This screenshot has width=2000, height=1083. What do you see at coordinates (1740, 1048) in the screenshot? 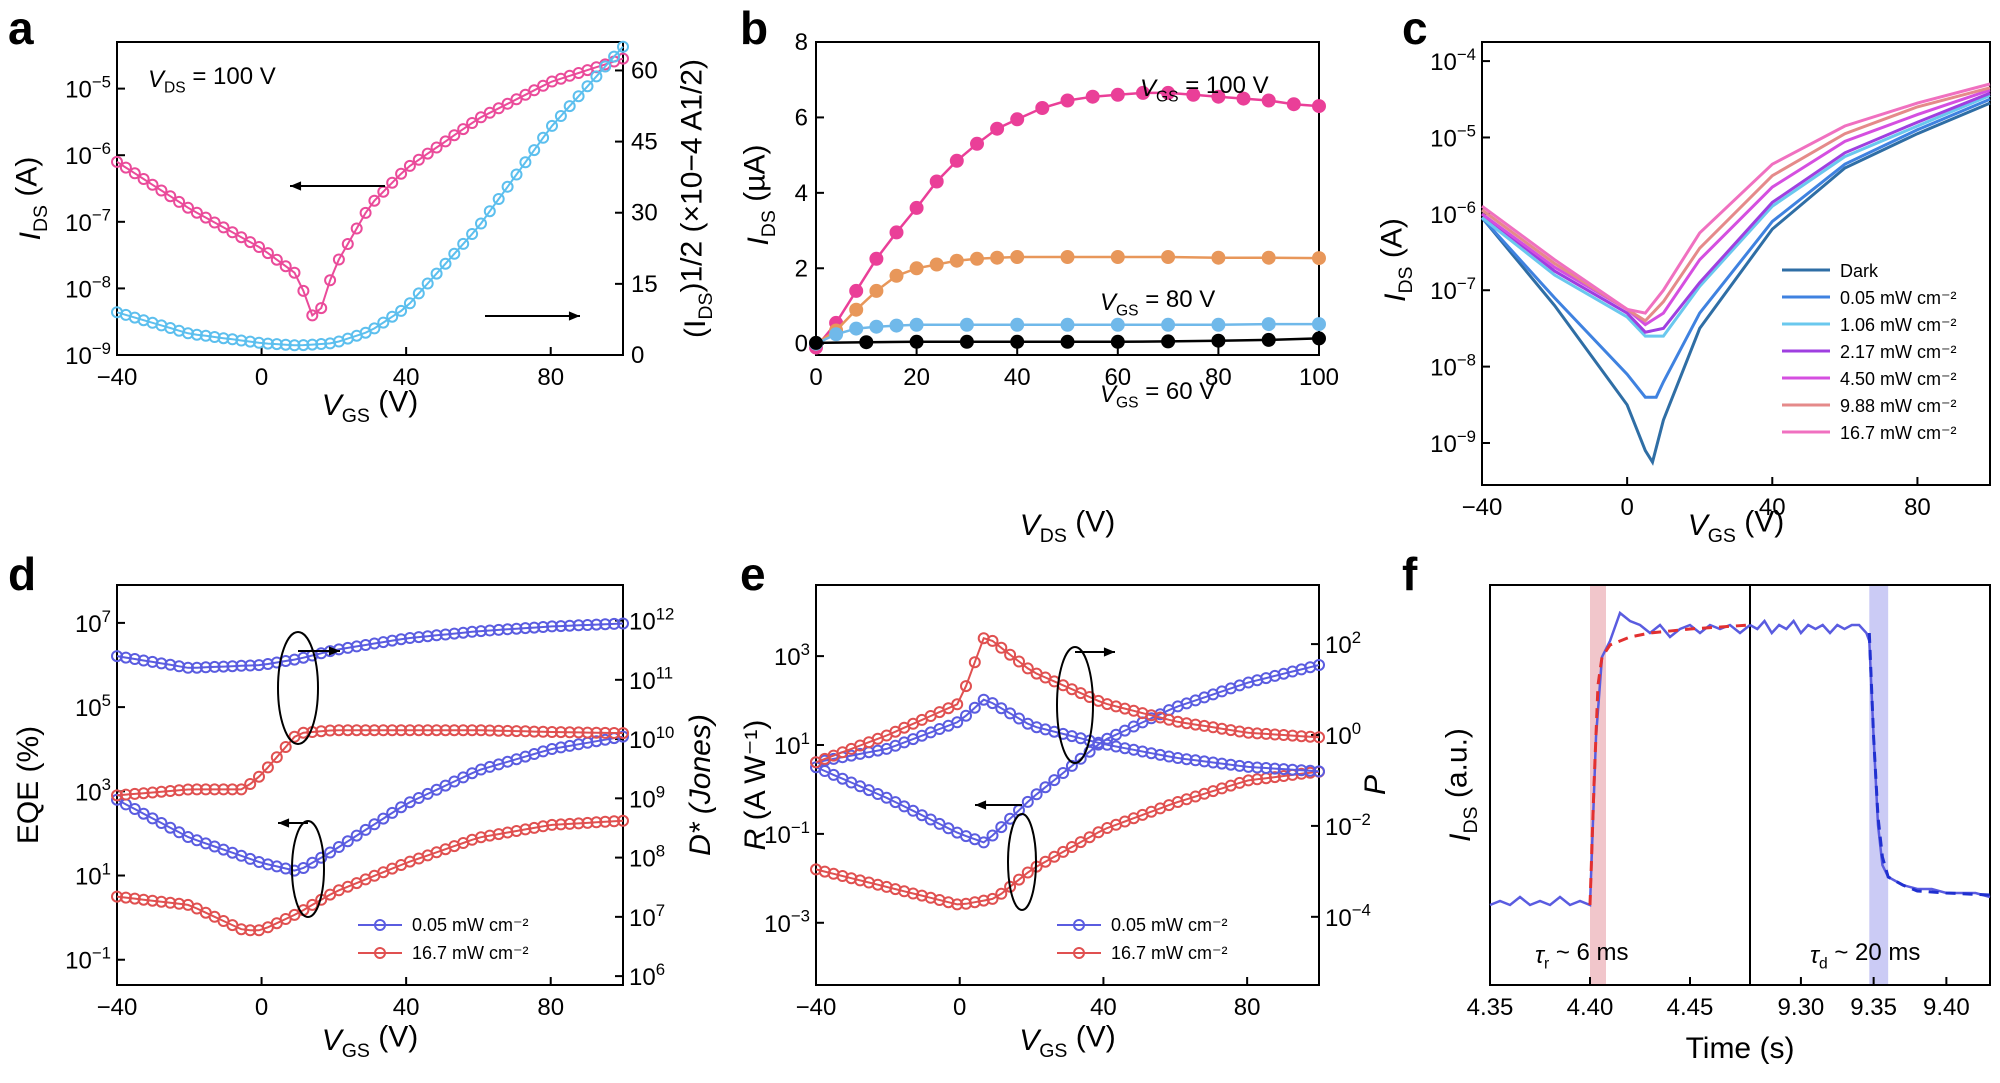
I see `x-axis-title: Time (s)` at bounding box center [1740, 1048].